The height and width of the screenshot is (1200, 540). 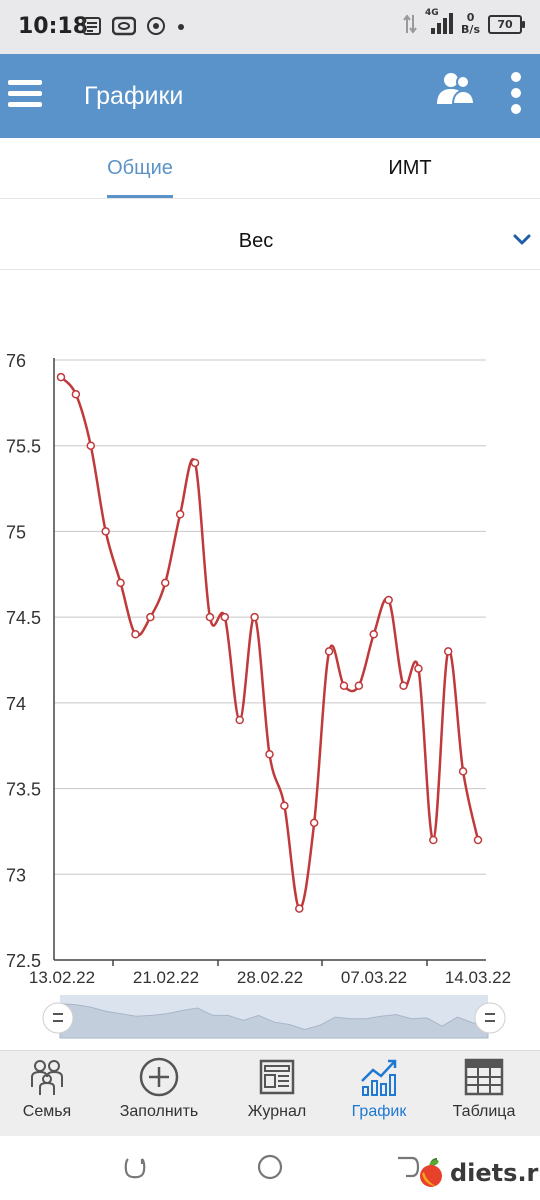 I want to click on recents-icon, so click(x=135, y=1167).